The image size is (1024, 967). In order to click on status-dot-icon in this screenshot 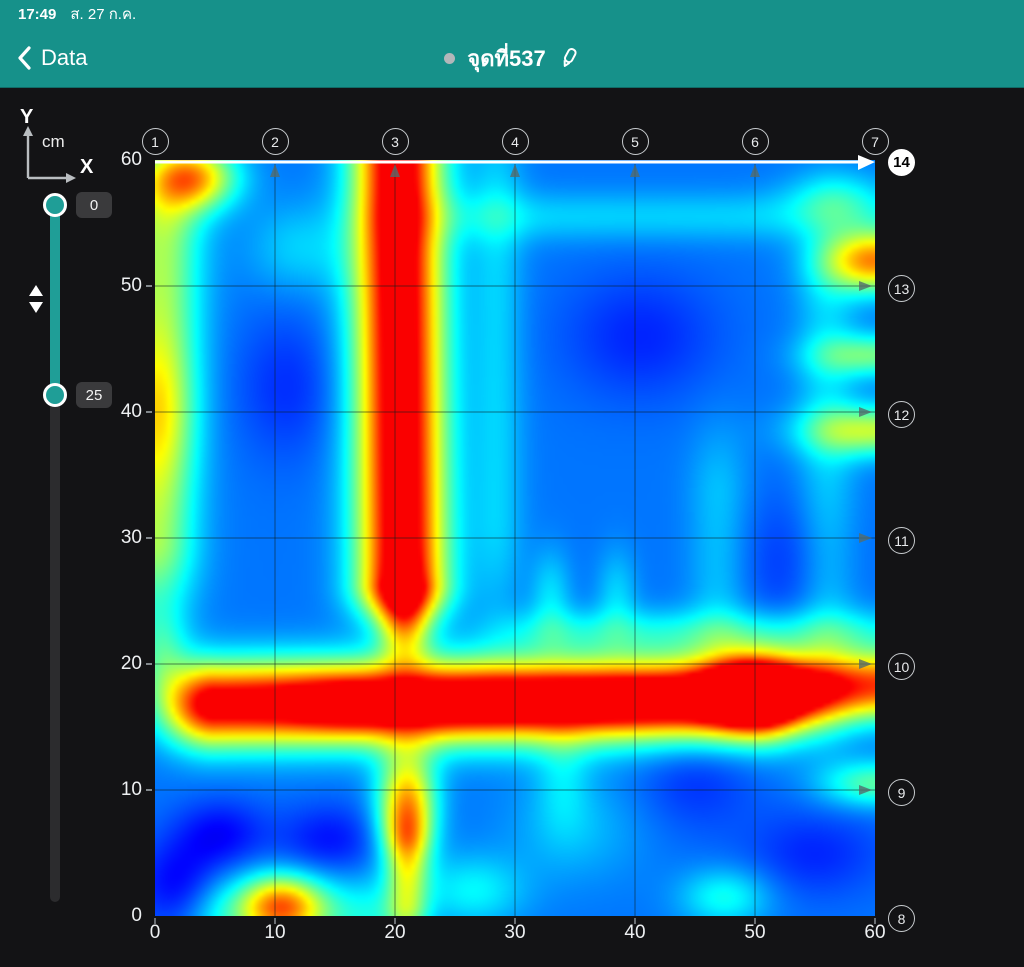, I will do `click(450, 58)`.